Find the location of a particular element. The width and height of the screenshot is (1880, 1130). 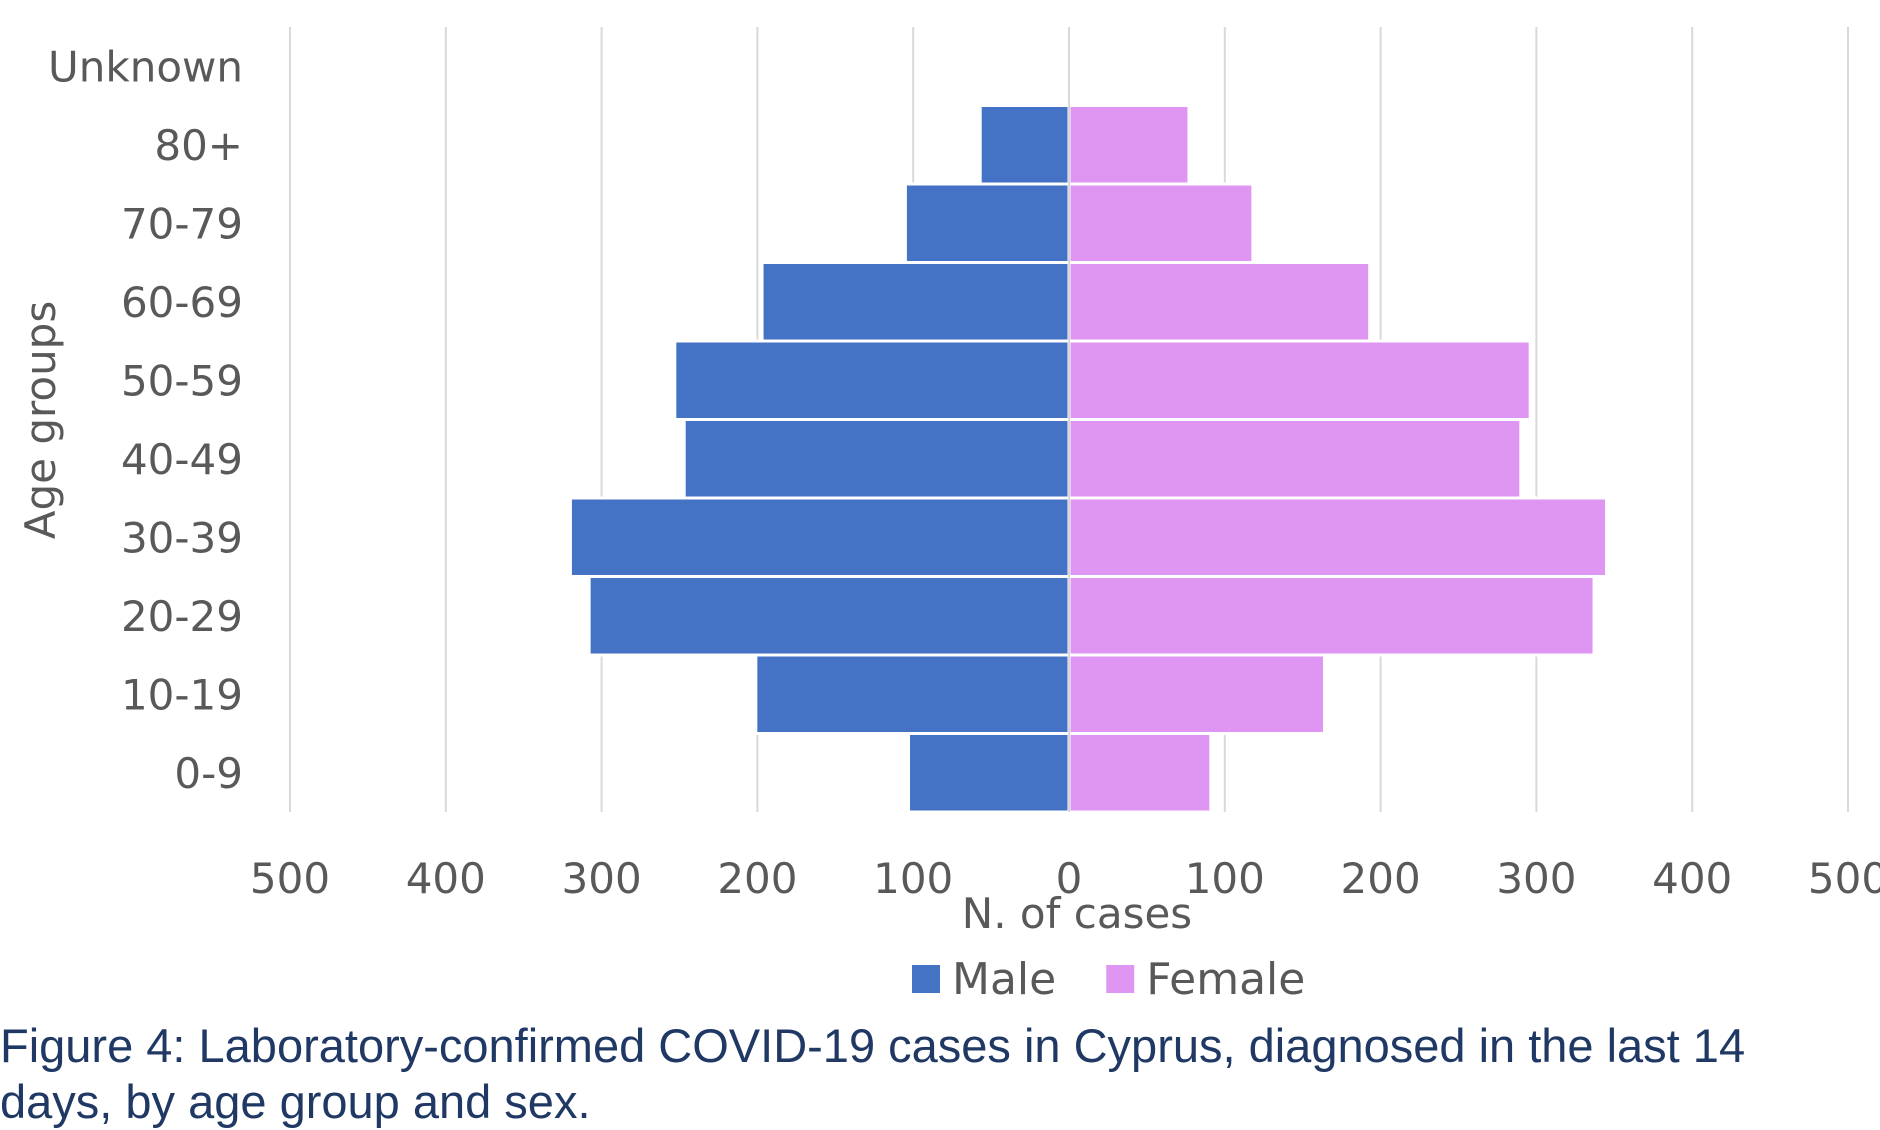

y-tick-label: 70-79 is located at coordinates (182, 223).